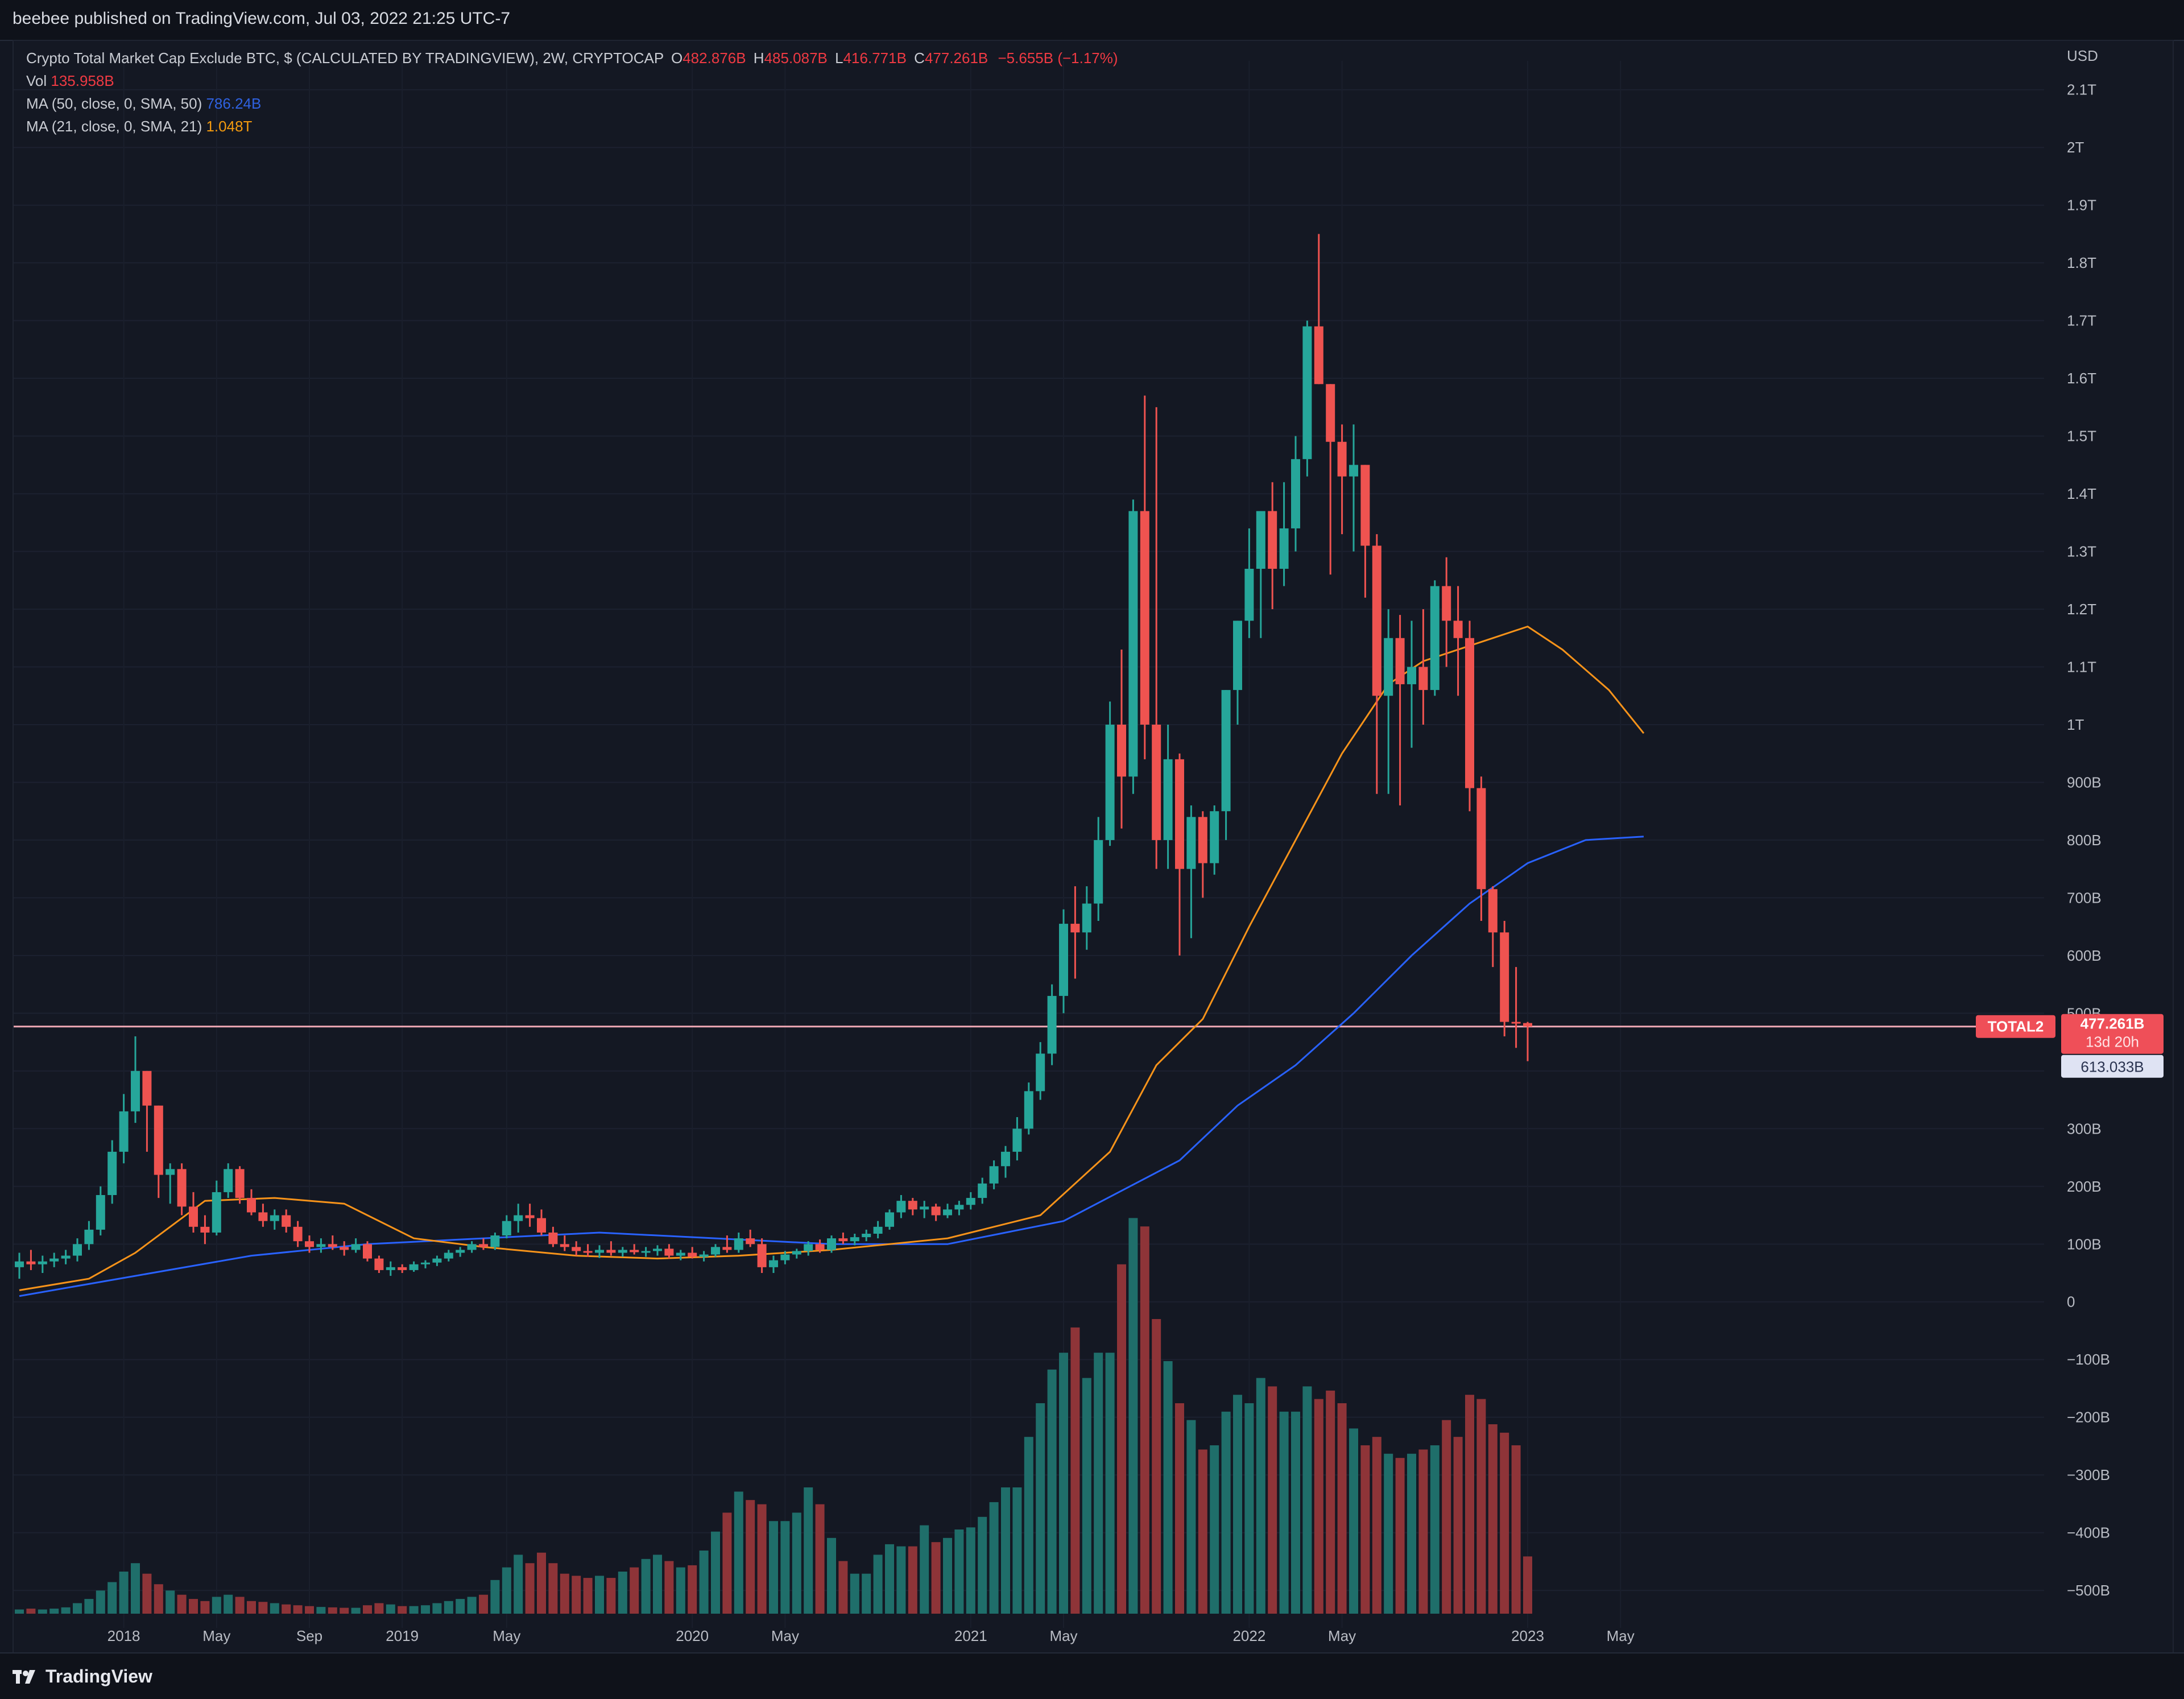 This screenshot has height=1699, width=2184. What do you see at coordinates (919, 58) in the screenshot?
I see `legend-close-label: C` at bounding box center [919, 58].